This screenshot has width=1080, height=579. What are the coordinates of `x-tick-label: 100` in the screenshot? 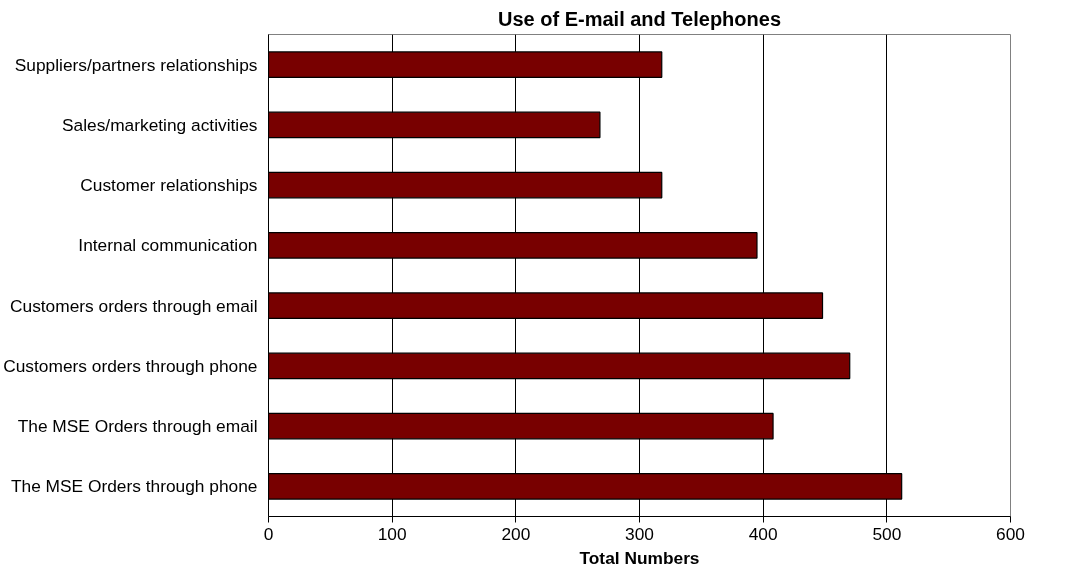 It's located at (392, 533).